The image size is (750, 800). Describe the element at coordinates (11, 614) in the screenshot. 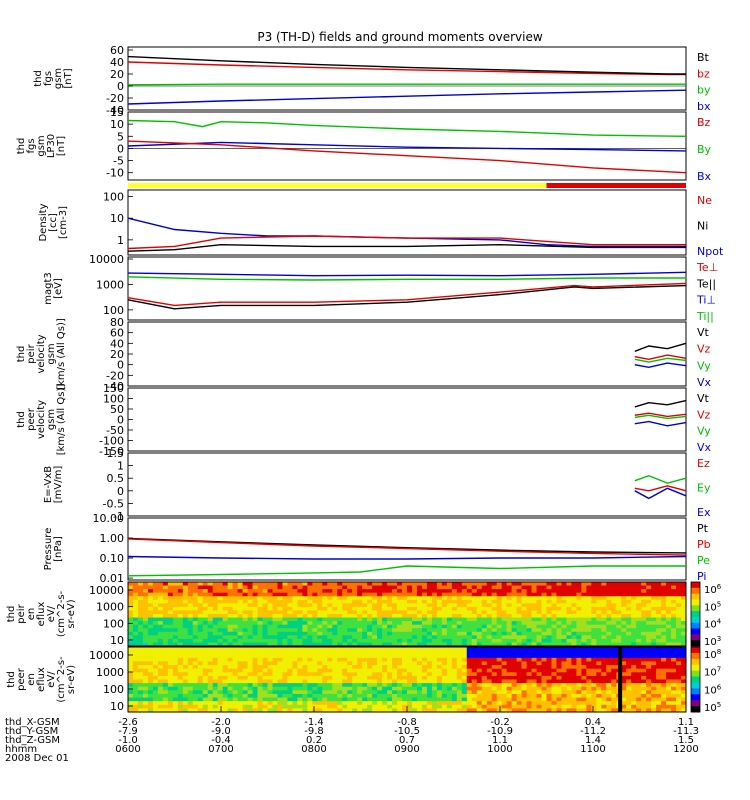

I see `y-axis-label-line: thd` at that location.